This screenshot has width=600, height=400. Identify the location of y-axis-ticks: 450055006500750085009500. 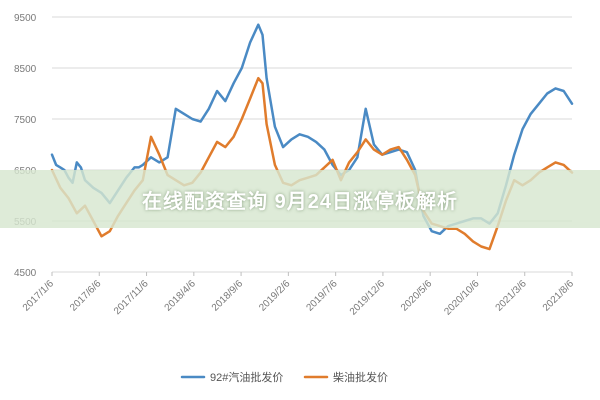
(25, 146).